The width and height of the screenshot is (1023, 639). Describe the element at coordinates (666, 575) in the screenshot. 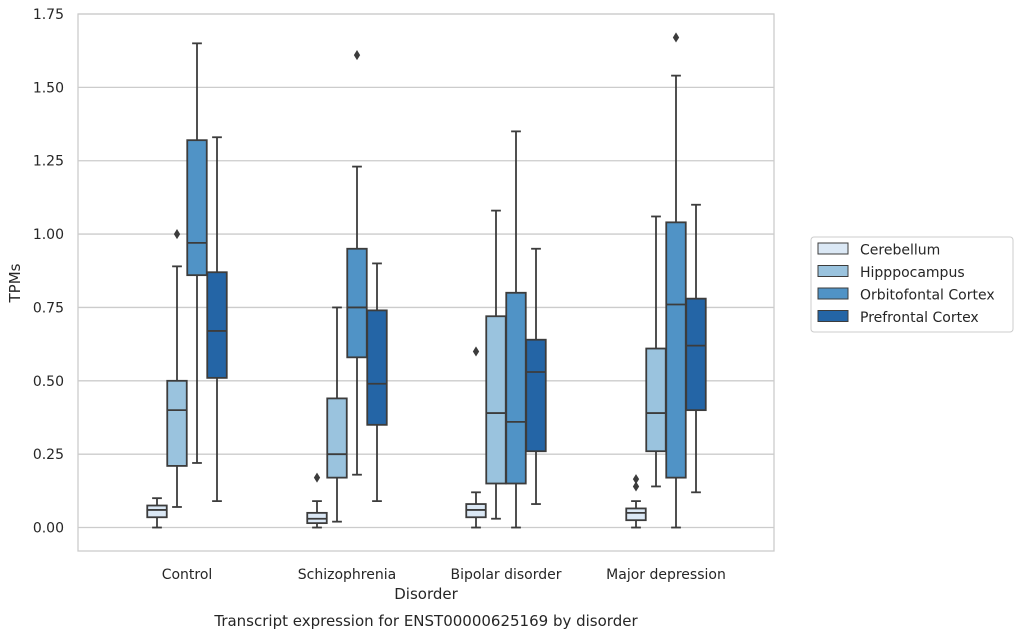

I see `x-tick-label: Major depression` at that location.